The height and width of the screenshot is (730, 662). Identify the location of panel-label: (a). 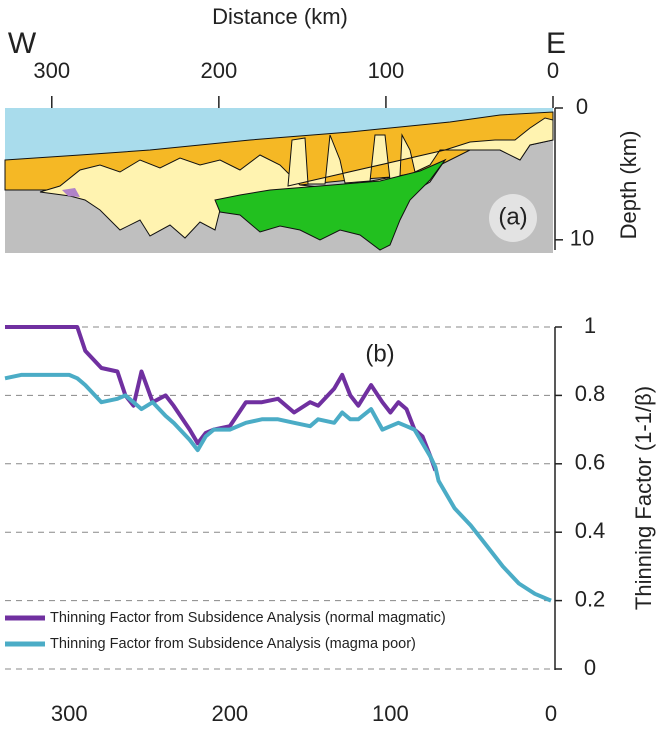
(512, 216).